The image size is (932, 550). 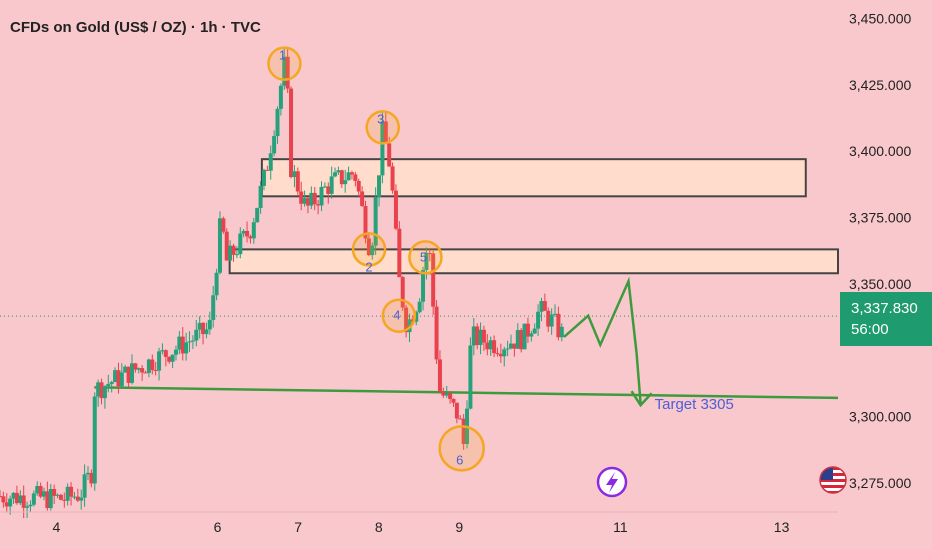 What do you see at coordinates (782, 527) in the screenshot?
I see `x-tick-label: 13` at bounding box center [782, 527].